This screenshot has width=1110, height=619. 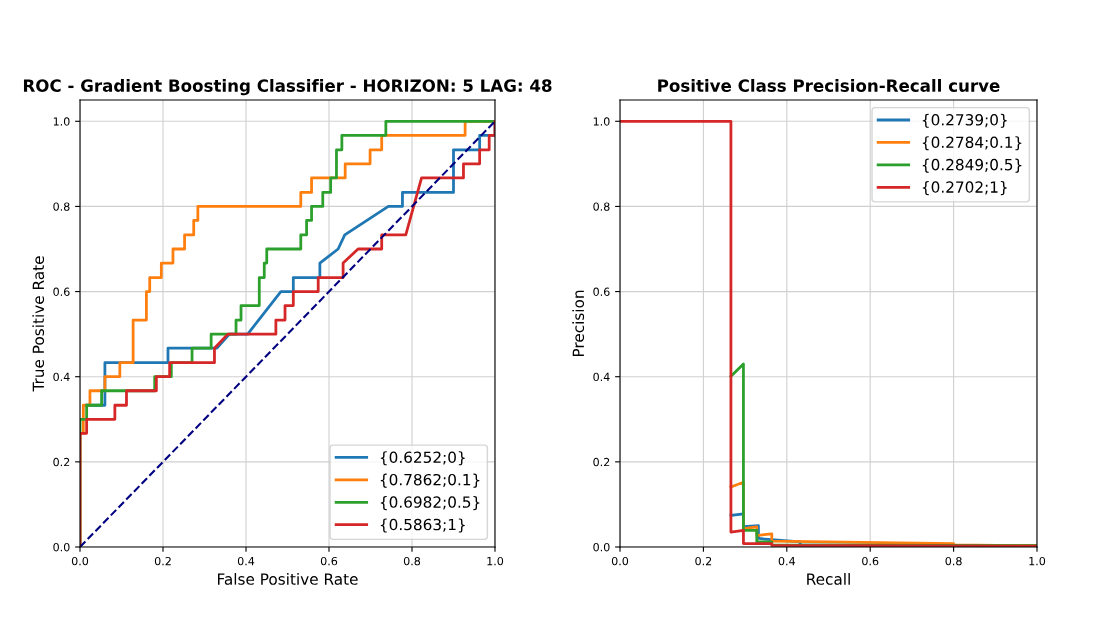 What do you see at coordinates (578, 323) in the screenshot?
I see `y-axis-title: Precision` at bounding box center [578, 323].